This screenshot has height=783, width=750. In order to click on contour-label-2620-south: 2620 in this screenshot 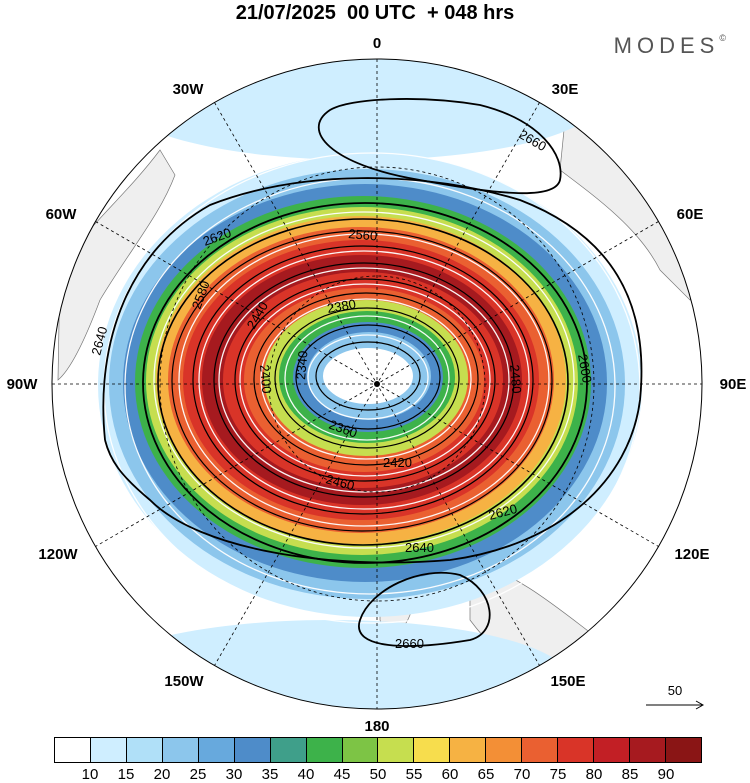, I will do `click(503, 512)`.